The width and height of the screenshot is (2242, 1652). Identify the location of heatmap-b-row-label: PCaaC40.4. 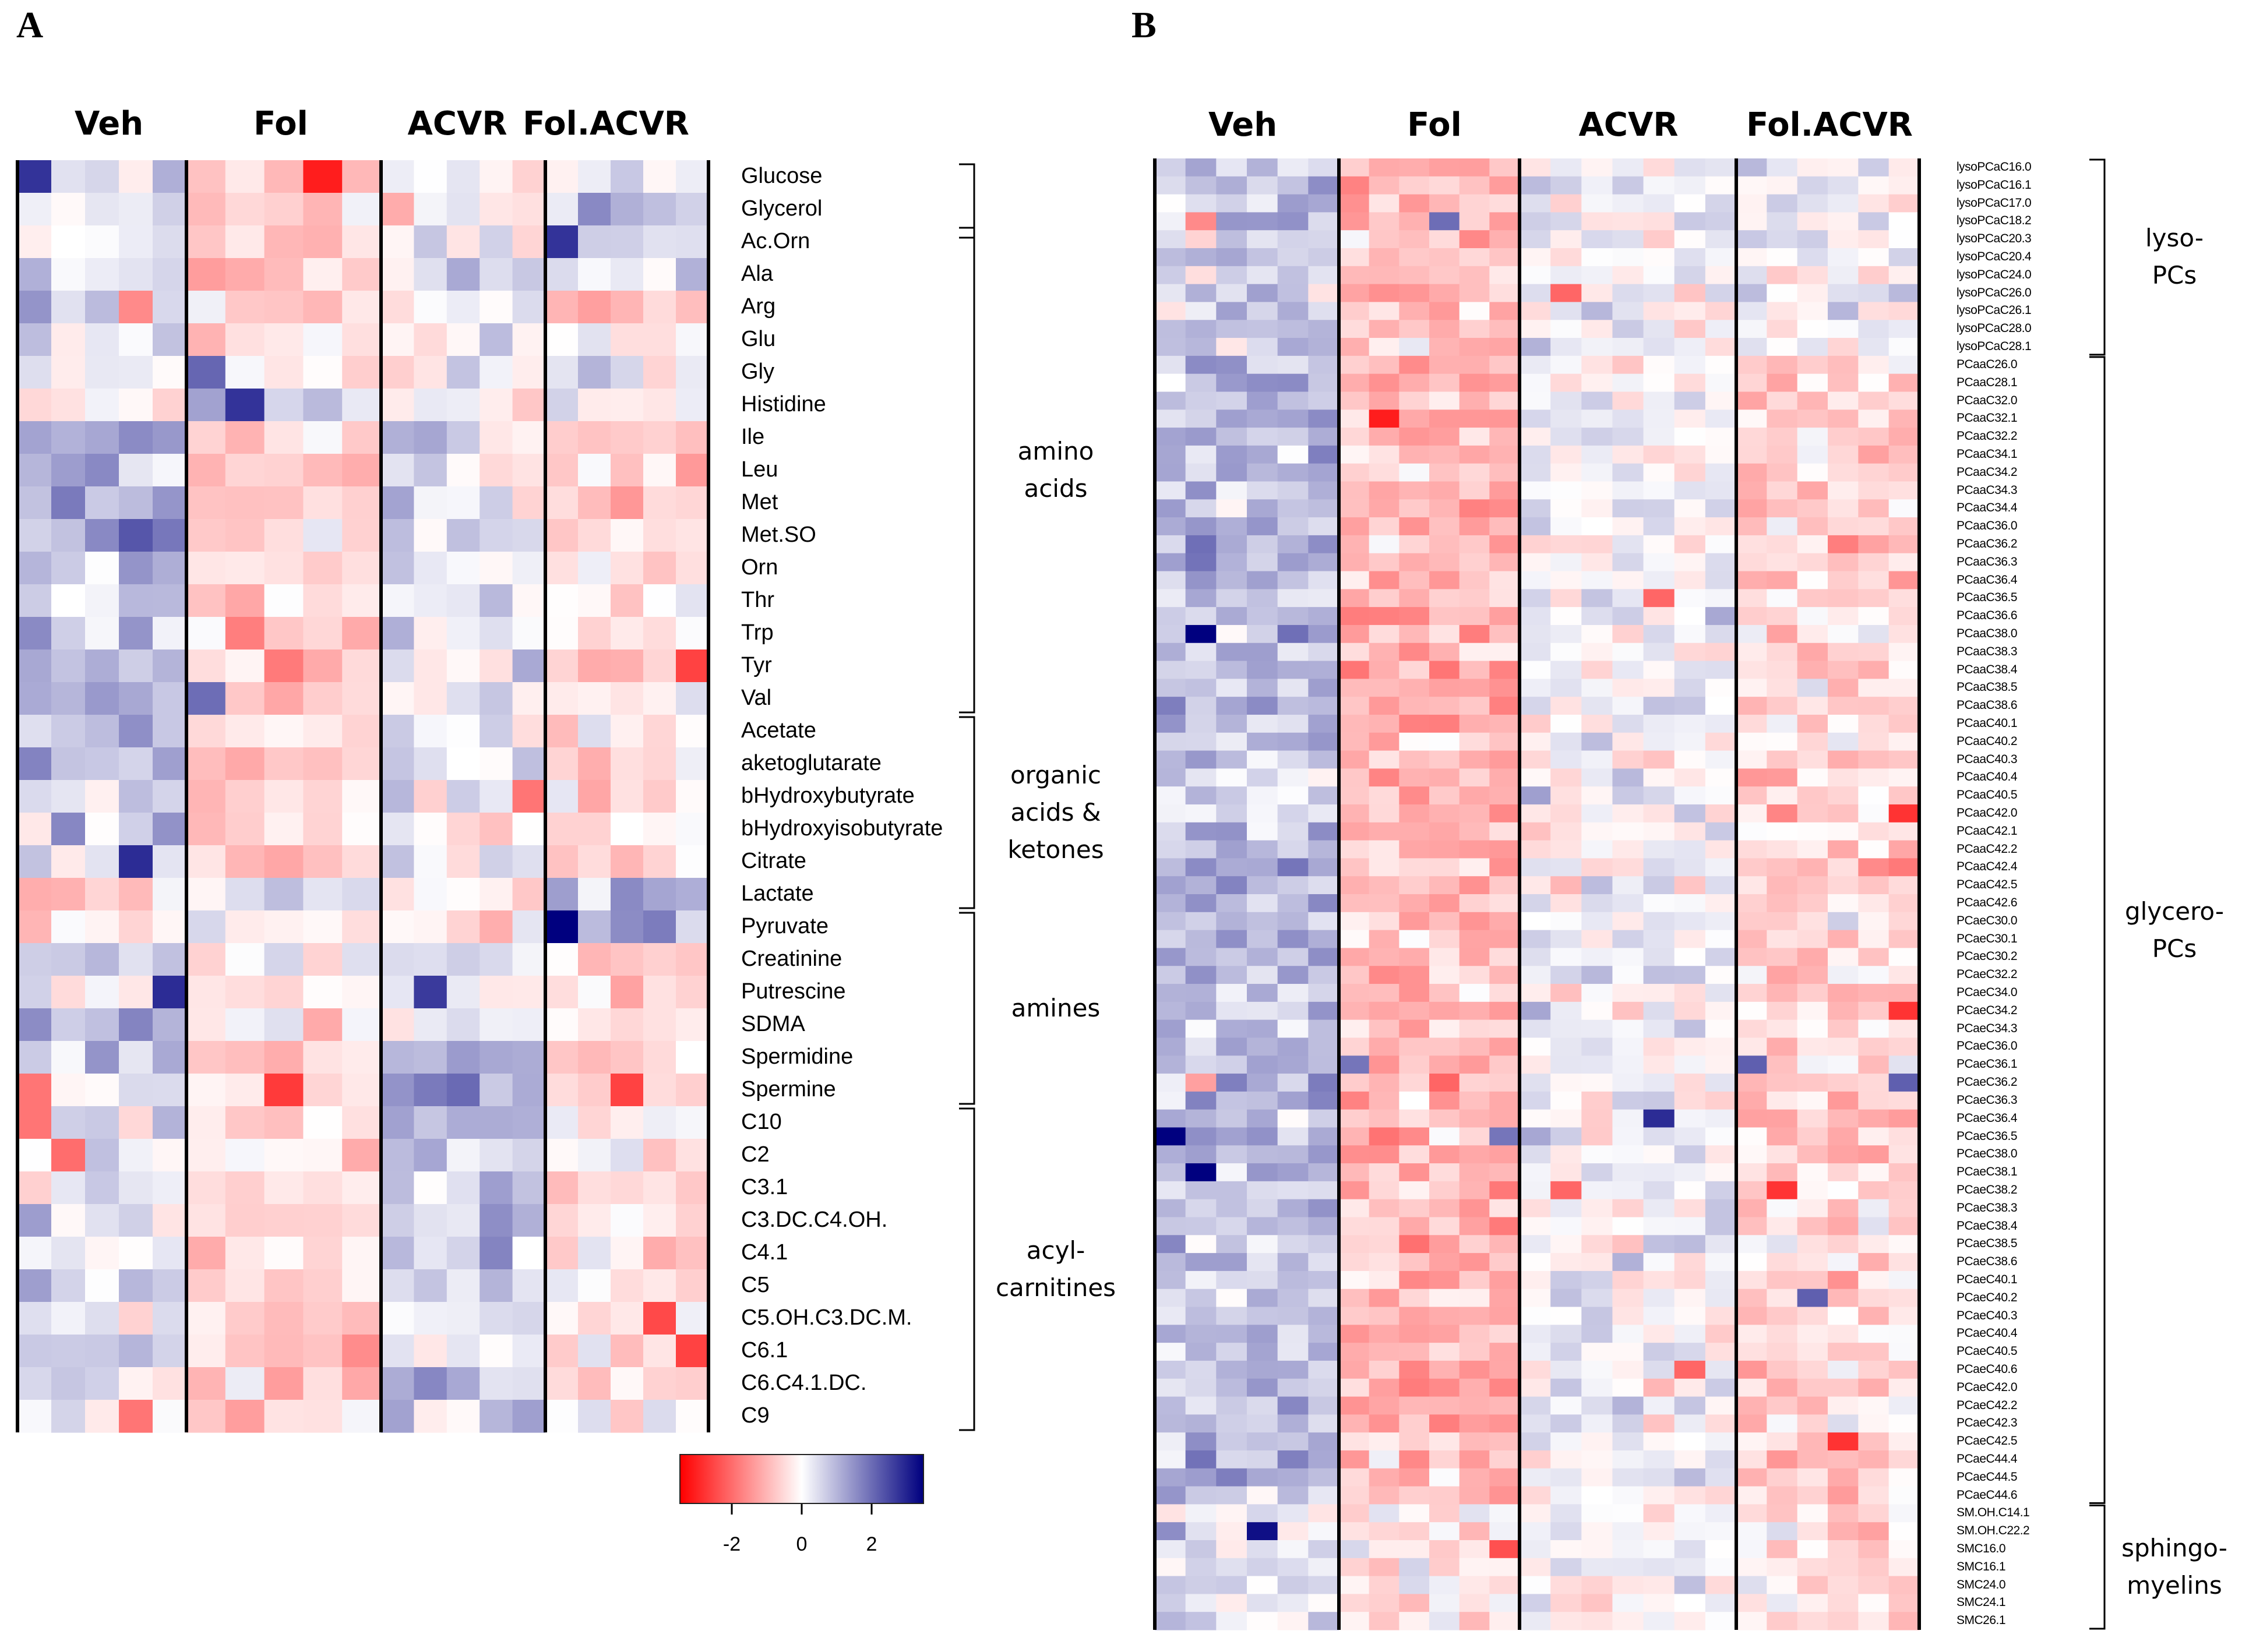
(1987, 777).